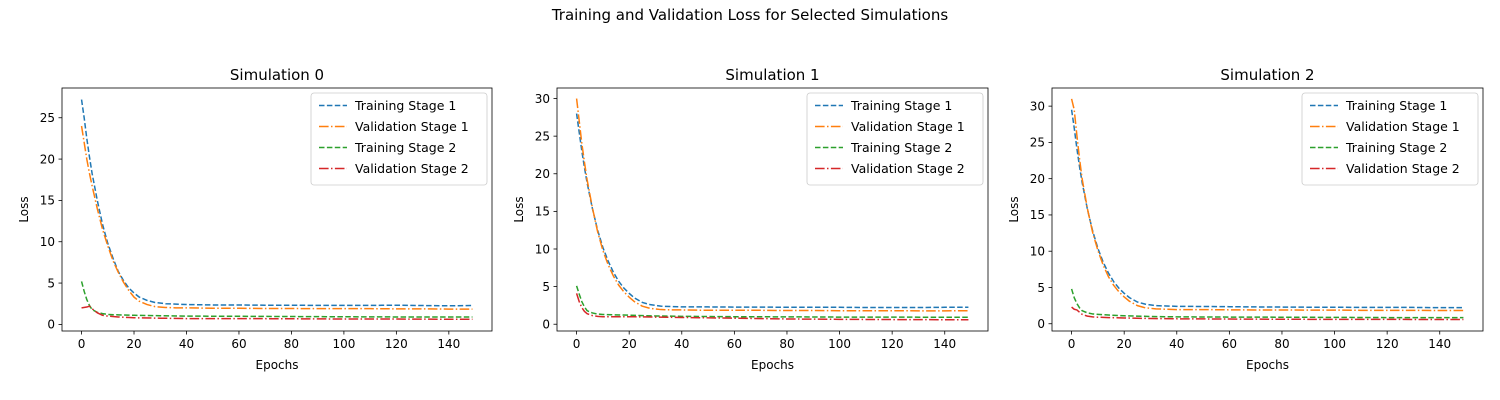 The width and height of the screenshot is (1500, 400). I want to click on subplot-title: Simulation 2, so click(1267, 75).